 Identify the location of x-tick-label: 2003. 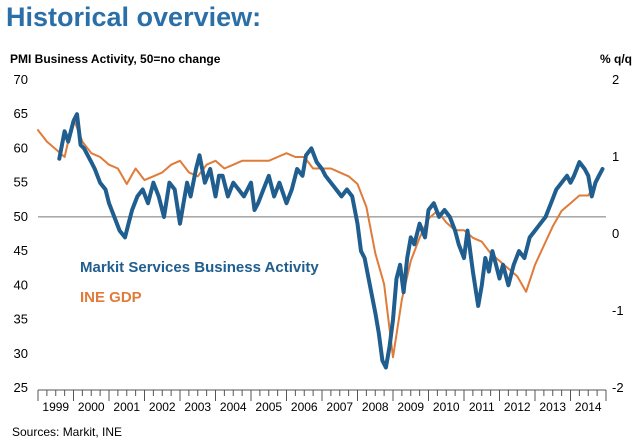
(197, 407).